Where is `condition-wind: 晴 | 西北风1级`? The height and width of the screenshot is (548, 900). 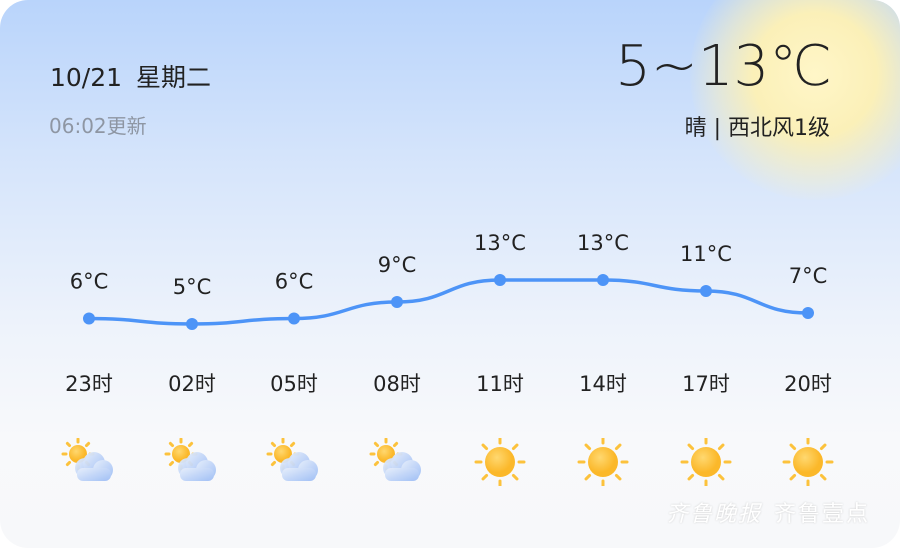
condition-wind: 晴 | 西北风1级 is located at coordinates (757, 126).